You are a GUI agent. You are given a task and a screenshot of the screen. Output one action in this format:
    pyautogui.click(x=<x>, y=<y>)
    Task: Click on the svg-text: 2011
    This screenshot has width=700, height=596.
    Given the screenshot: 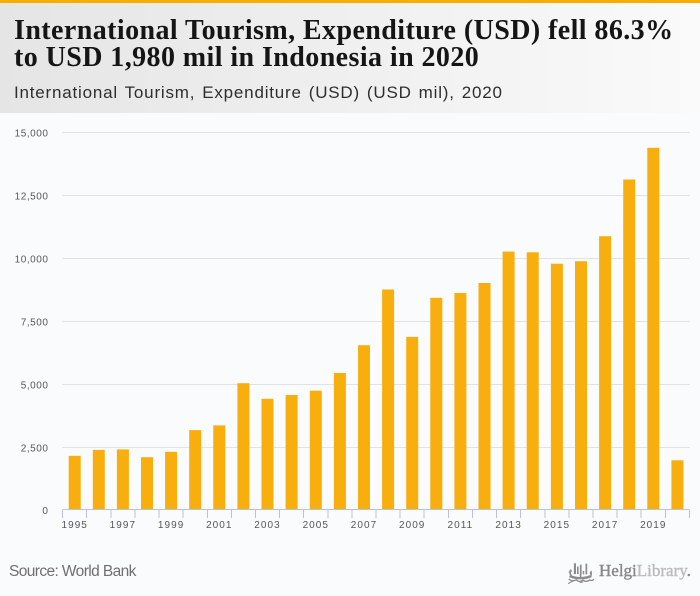 What is the action you would take?
    pyautogui.click(x=461, y=525)
    